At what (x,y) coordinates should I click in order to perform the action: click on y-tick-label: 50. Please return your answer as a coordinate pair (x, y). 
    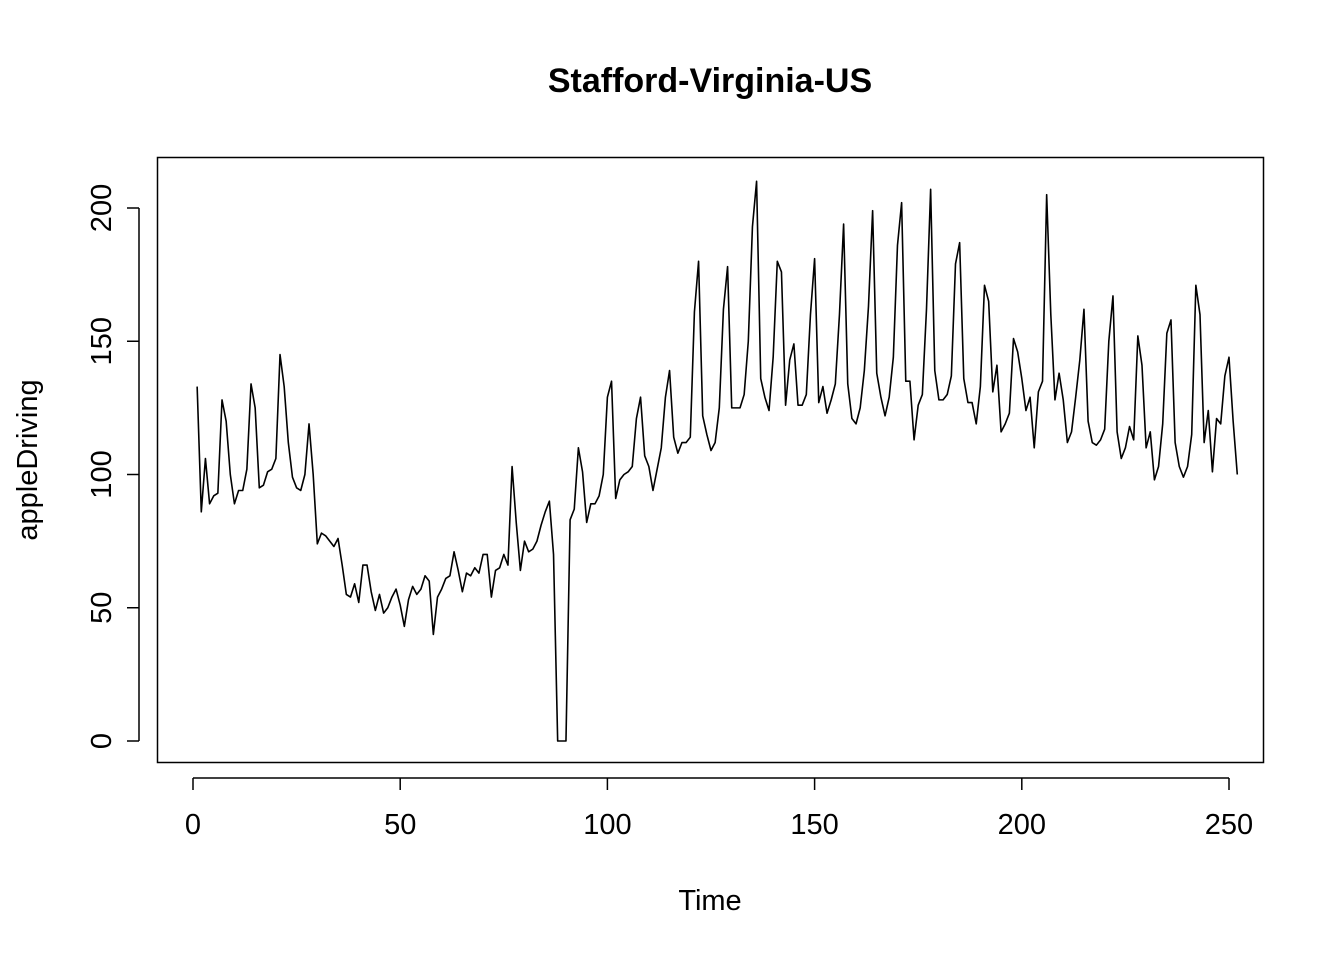
    Looking at the image, I should click on (102, 608).